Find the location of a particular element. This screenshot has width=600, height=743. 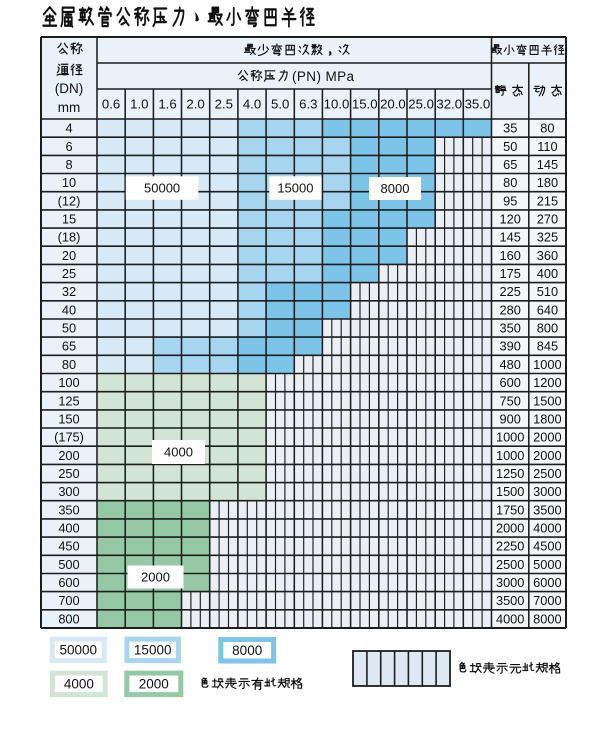

svg-text: 6.3 is located at coordinates (308, 104).